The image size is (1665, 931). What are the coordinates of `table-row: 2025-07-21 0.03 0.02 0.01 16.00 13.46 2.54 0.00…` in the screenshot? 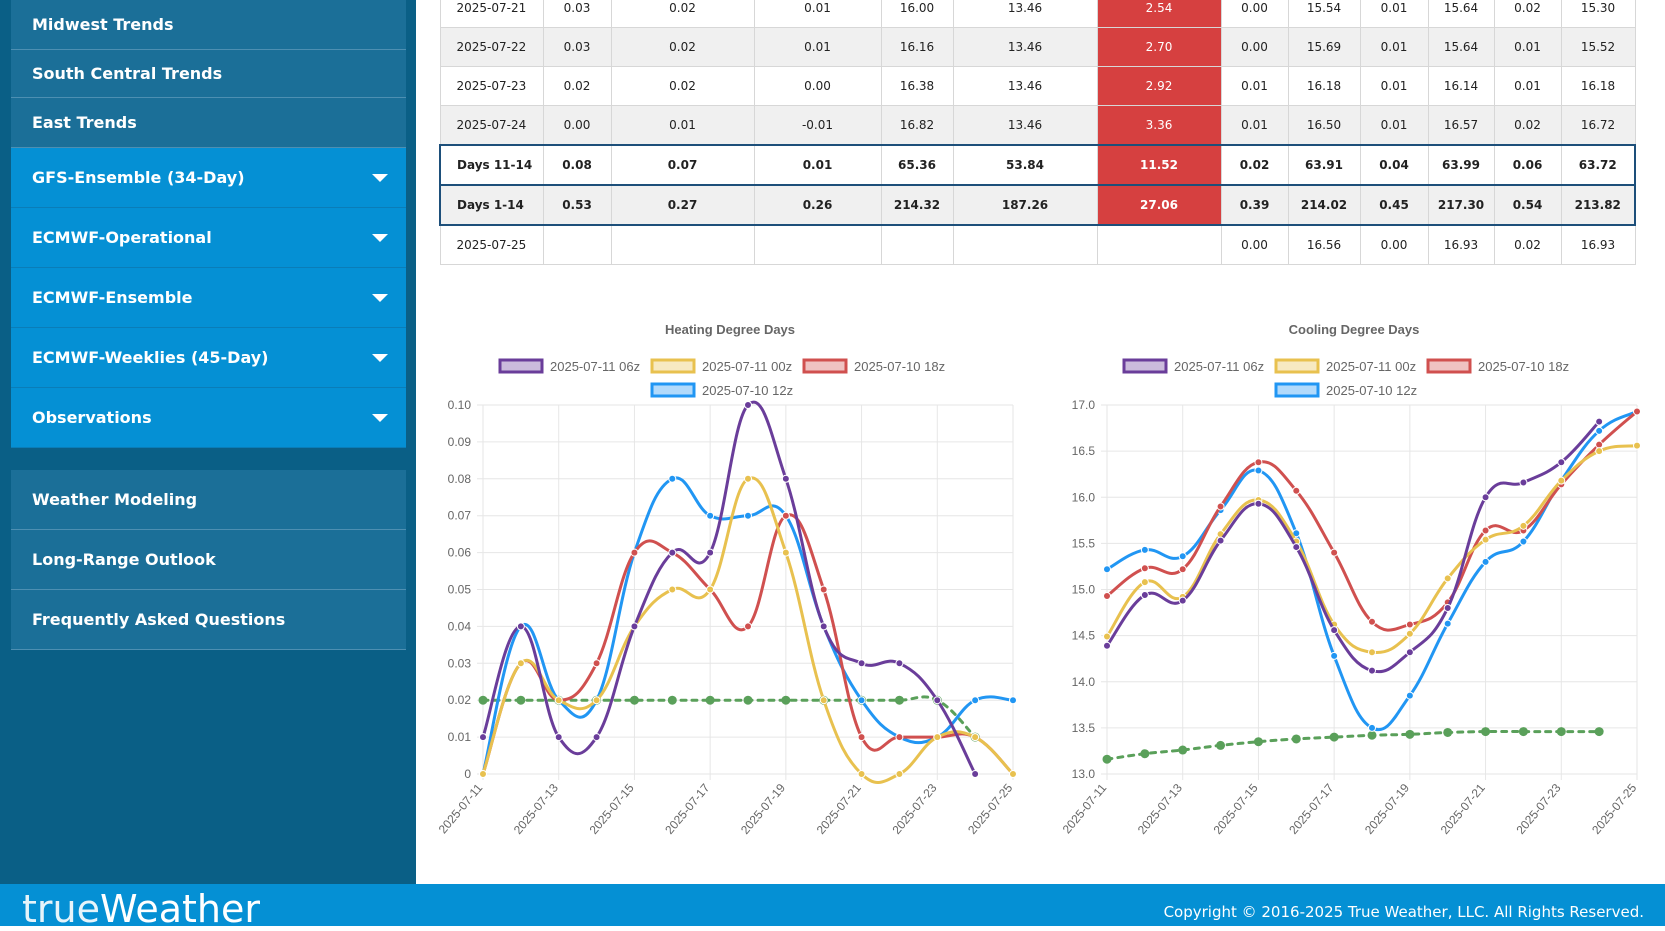 It's located at (1037, 14).